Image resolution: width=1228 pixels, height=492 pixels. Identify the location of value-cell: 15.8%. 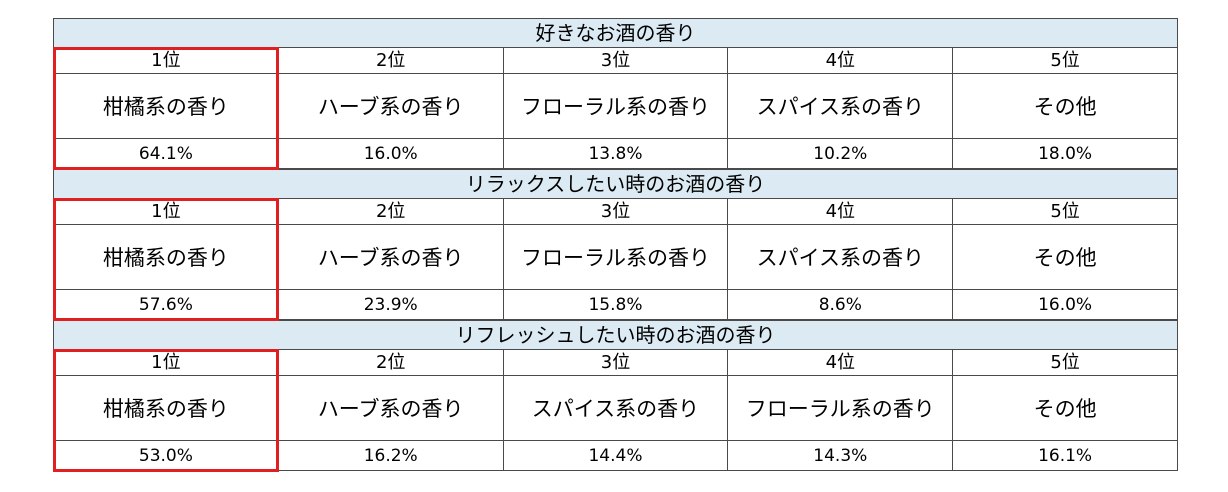
(615, 304).